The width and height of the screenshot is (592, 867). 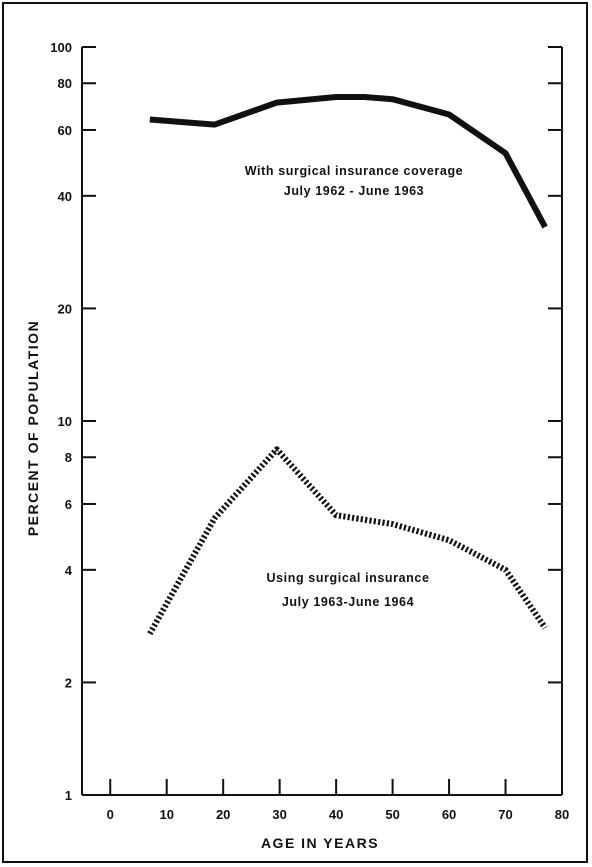 What do you see at coordinates (61, 47) in the screenshot?
I see `y-tick-label: 100` at bounding box center [61, 47].